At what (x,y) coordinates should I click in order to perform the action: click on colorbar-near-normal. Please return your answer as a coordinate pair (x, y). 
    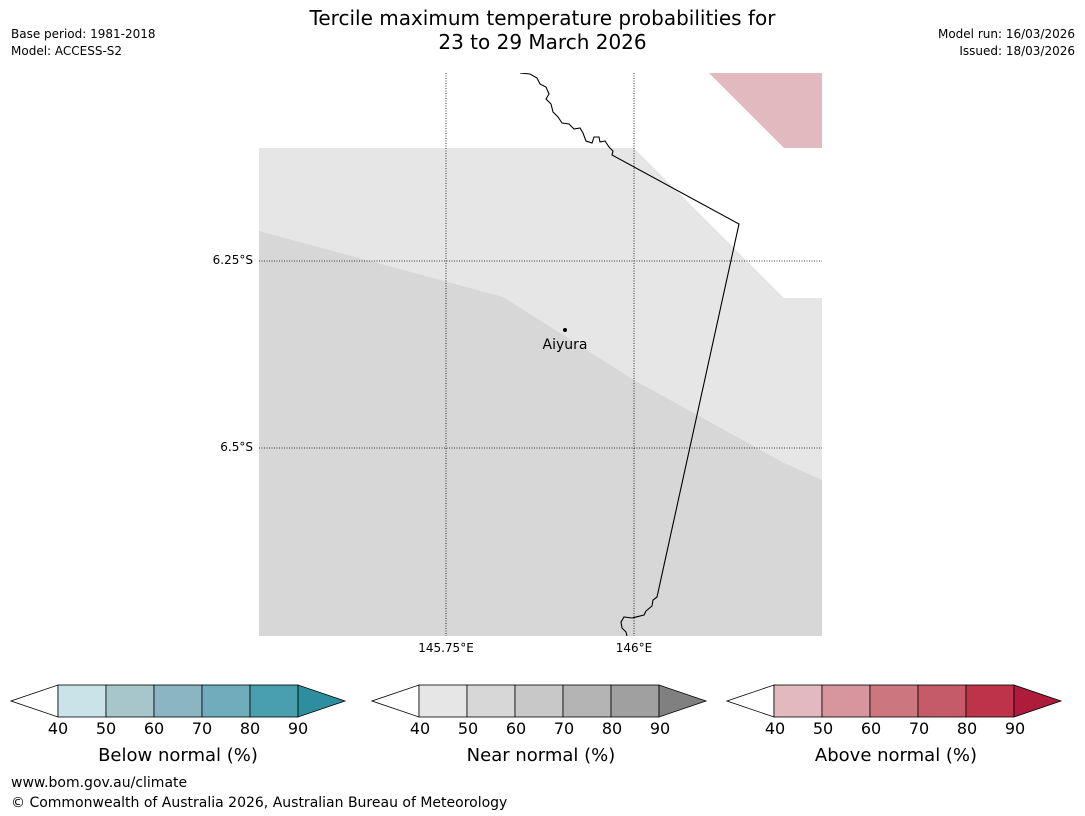
    Looking at the image, I should click on (540, 704).